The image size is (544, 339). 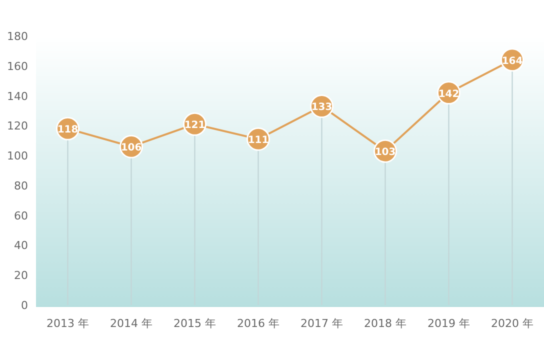 I want to click on data-label: 142, so click(x=449, y=94).